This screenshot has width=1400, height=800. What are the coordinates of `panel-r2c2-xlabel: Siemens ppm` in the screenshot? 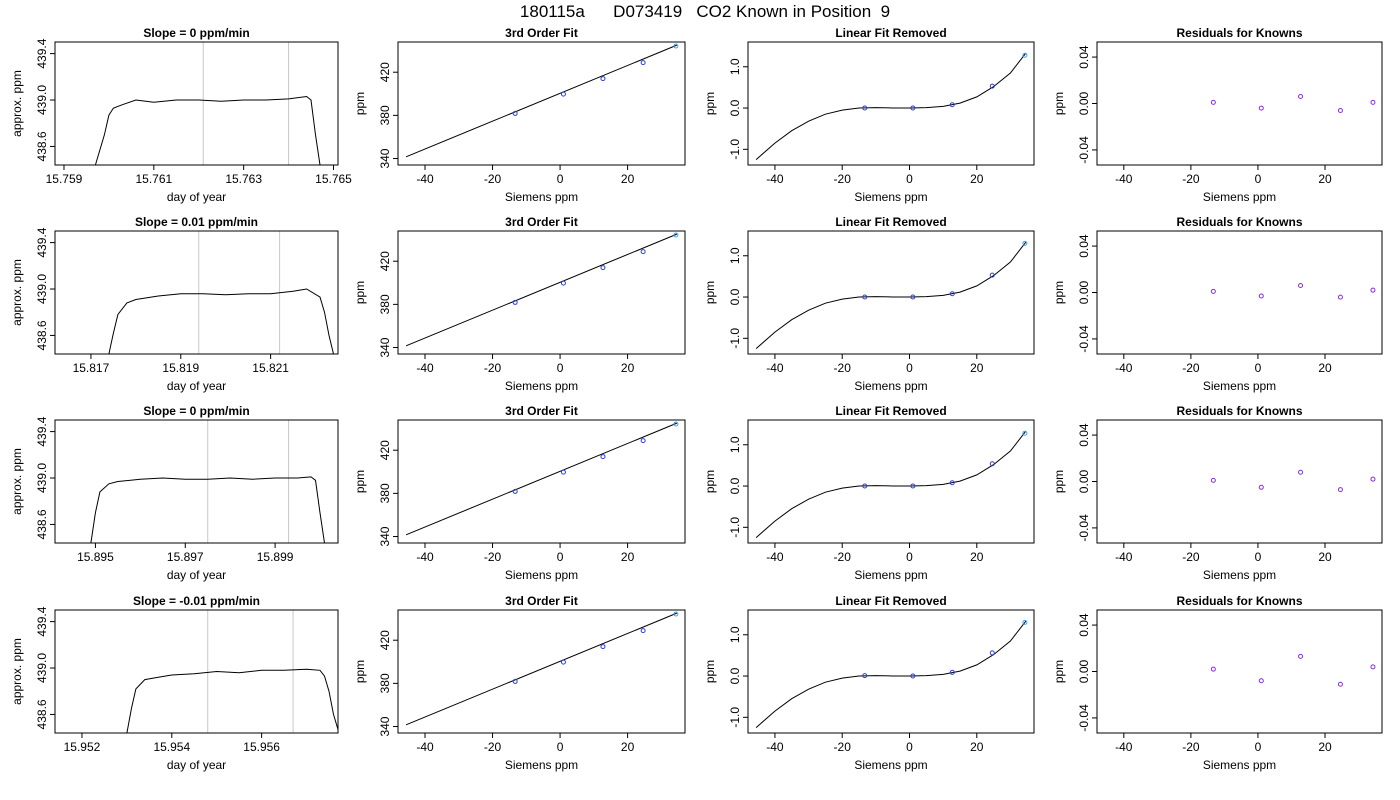 It's located at (890, 575).